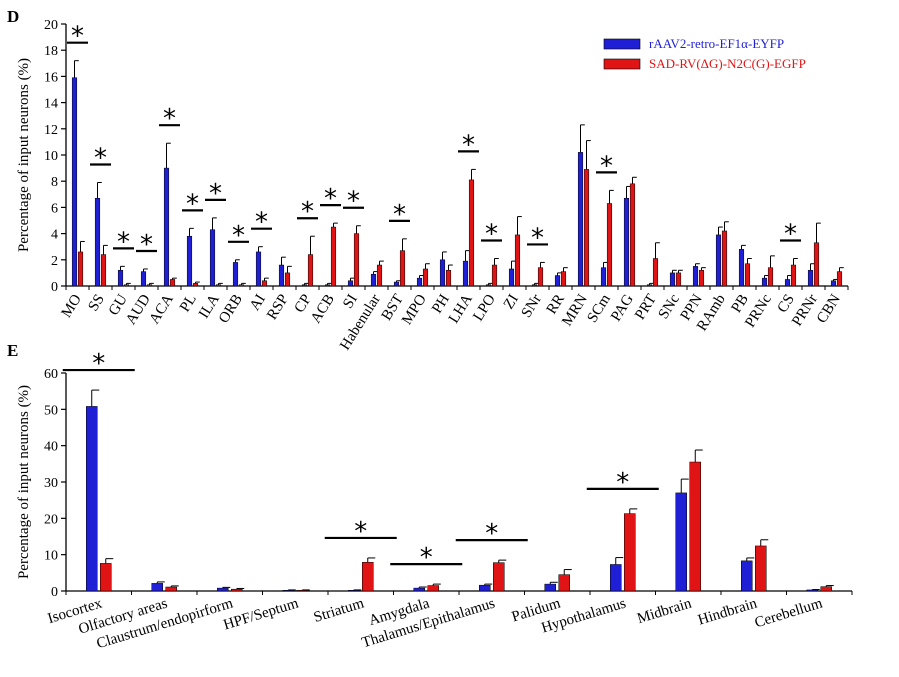  I want to click on bar-series-1-pl, so click(189, 261).